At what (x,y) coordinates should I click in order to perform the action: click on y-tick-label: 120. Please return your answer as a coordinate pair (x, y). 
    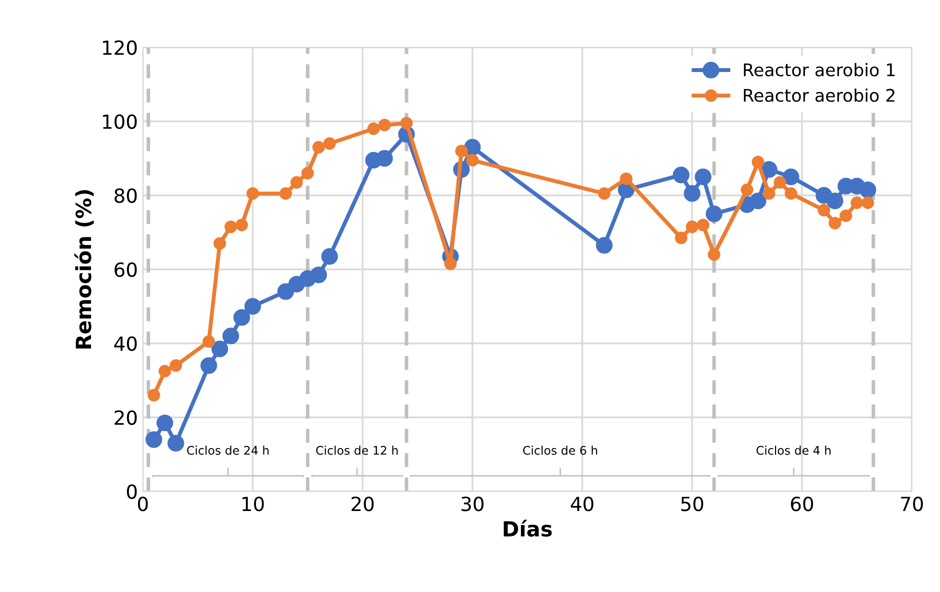
    Looking at the image, I should click on (120, 48).